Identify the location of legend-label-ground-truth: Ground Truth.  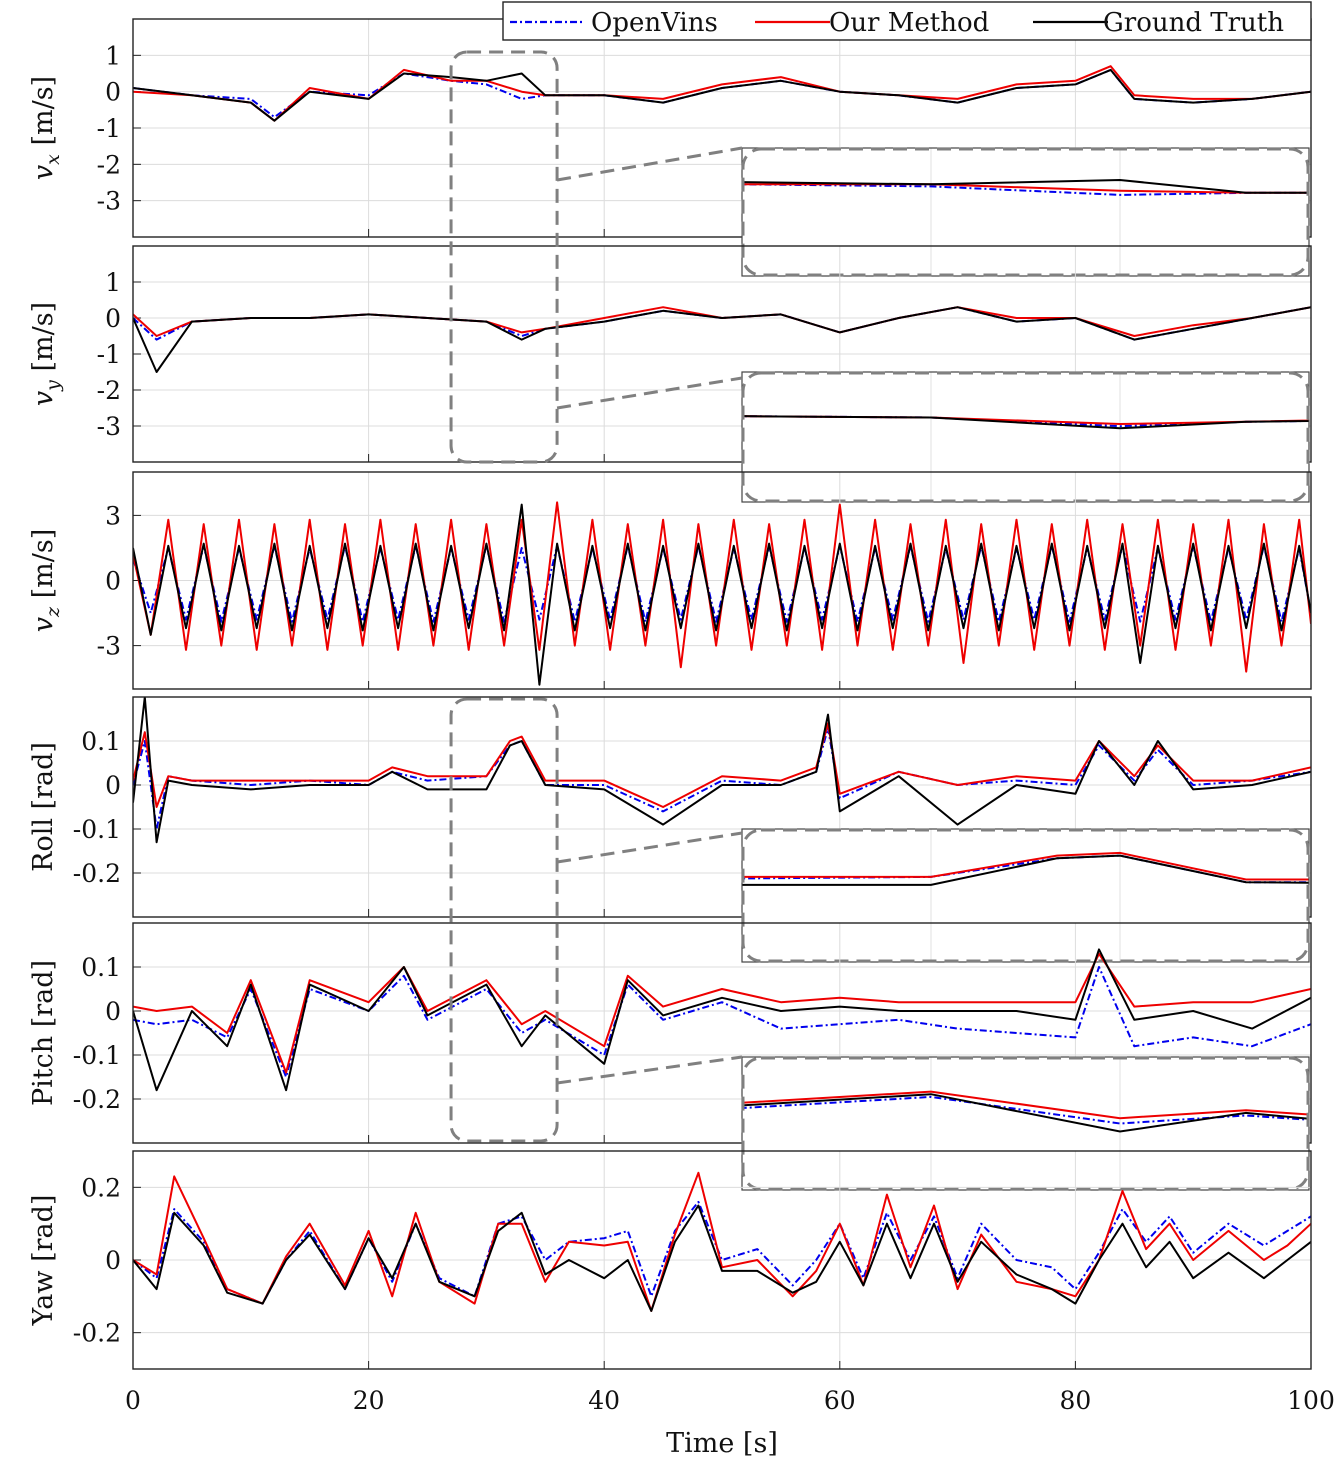
(1193, 23).